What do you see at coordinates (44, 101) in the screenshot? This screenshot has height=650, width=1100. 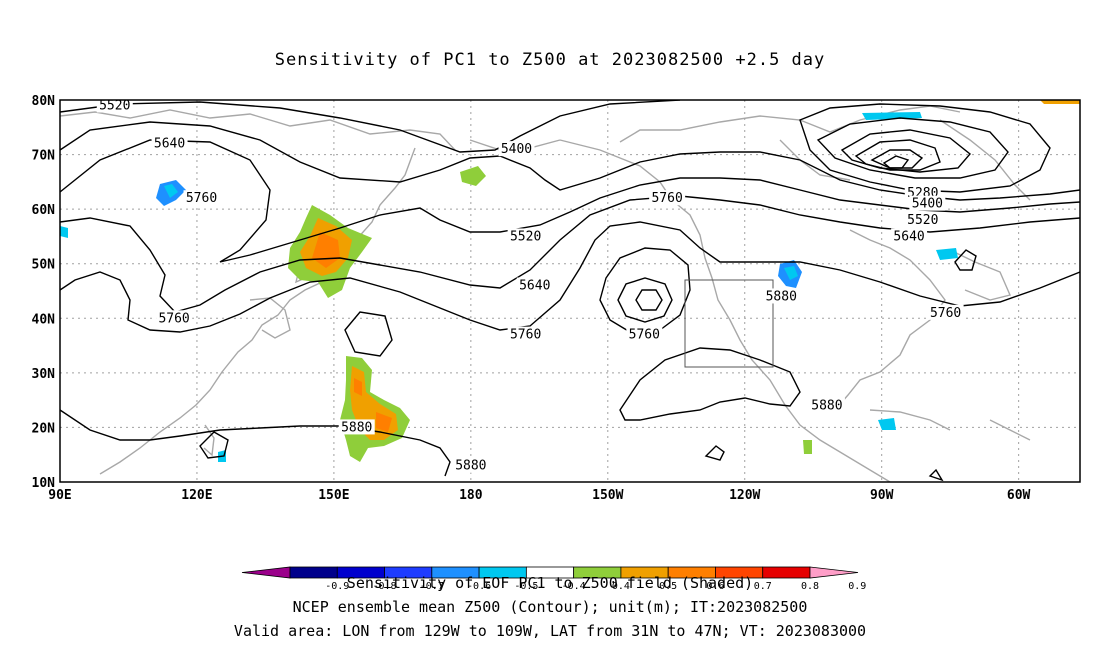 I see `lat-tick-label: 80N` at bounding box center [44, 101].